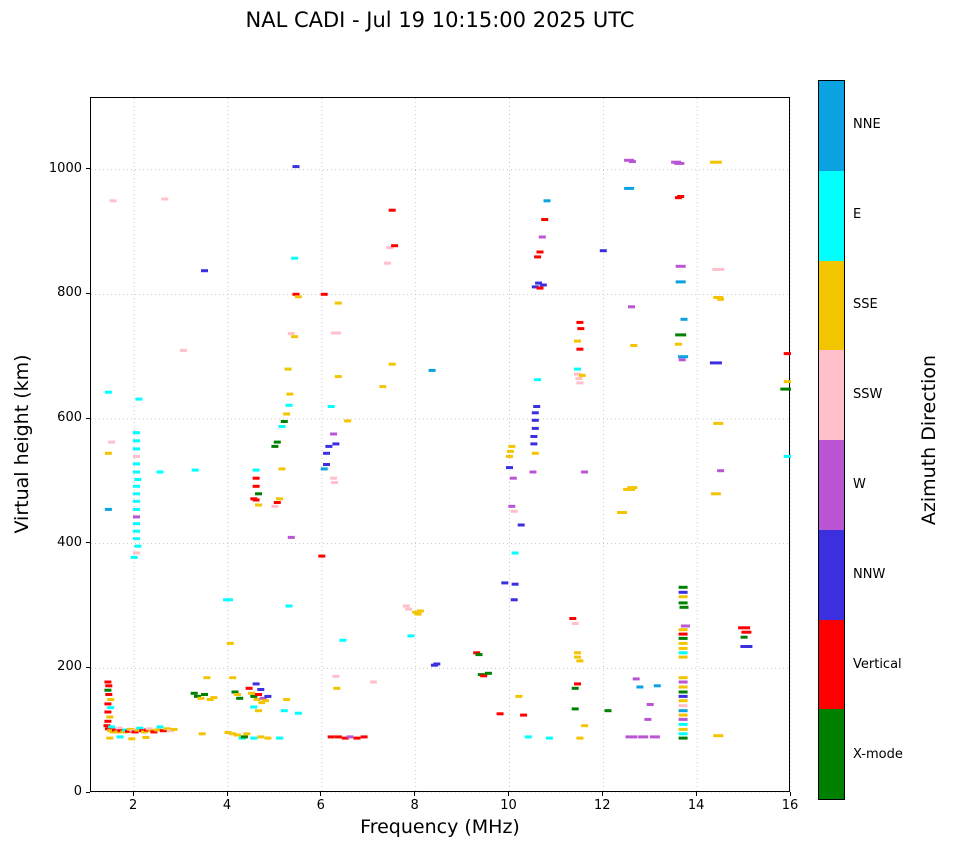 This screenshot has height=857, width=958. What do you see at coordinates (440, 20) in the screenshot?
I see `chart-title: NAL CADI - Jul 19 10:15:00 2025 UTC` at bounding box center [440, 20].